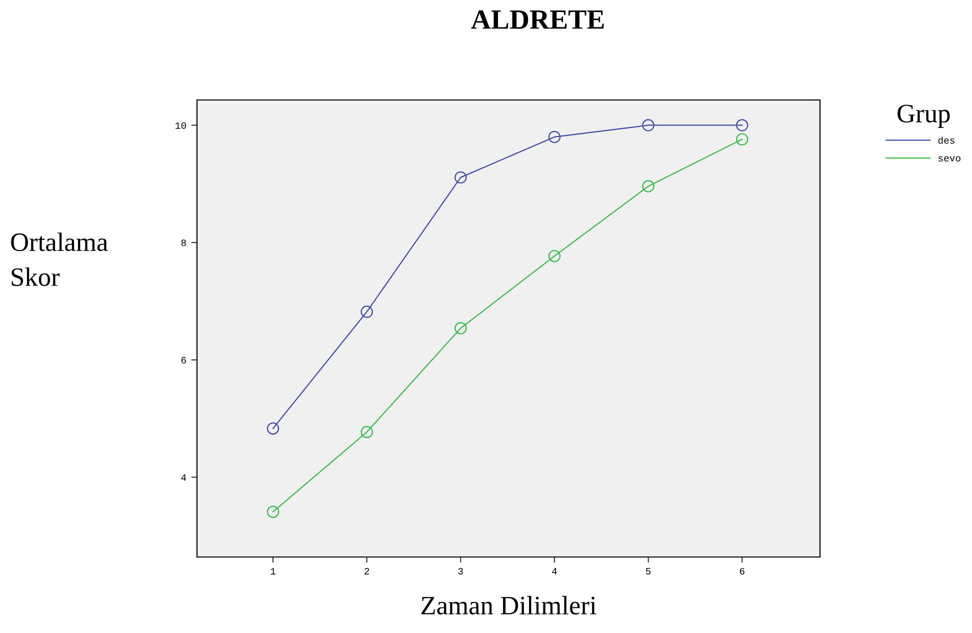  Describe the element at coordinates (183, 360) in the screenshot. I see `y-tick-label: 6` at that location.